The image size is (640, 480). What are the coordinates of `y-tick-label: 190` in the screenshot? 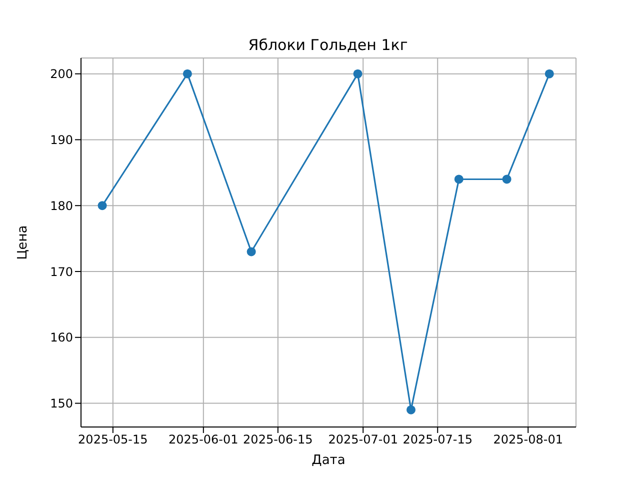 It's located at (61, 139).